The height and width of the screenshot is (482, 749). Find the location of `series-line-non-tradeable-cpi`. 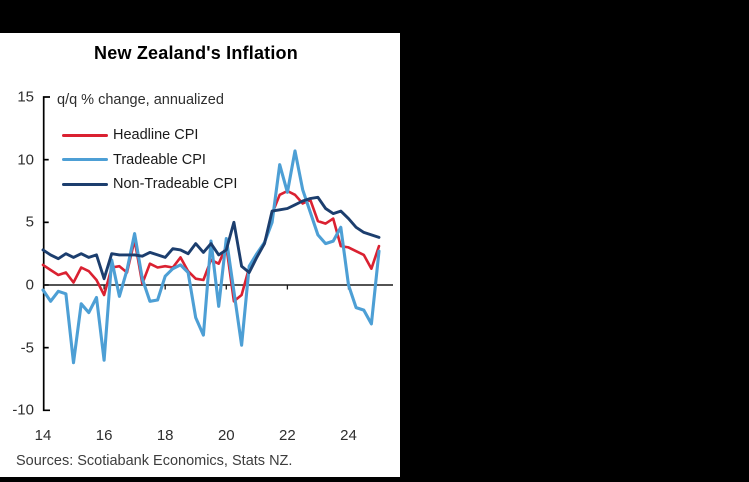

series-line-non-tradeable-cpi is located at coordinates (211, 238).